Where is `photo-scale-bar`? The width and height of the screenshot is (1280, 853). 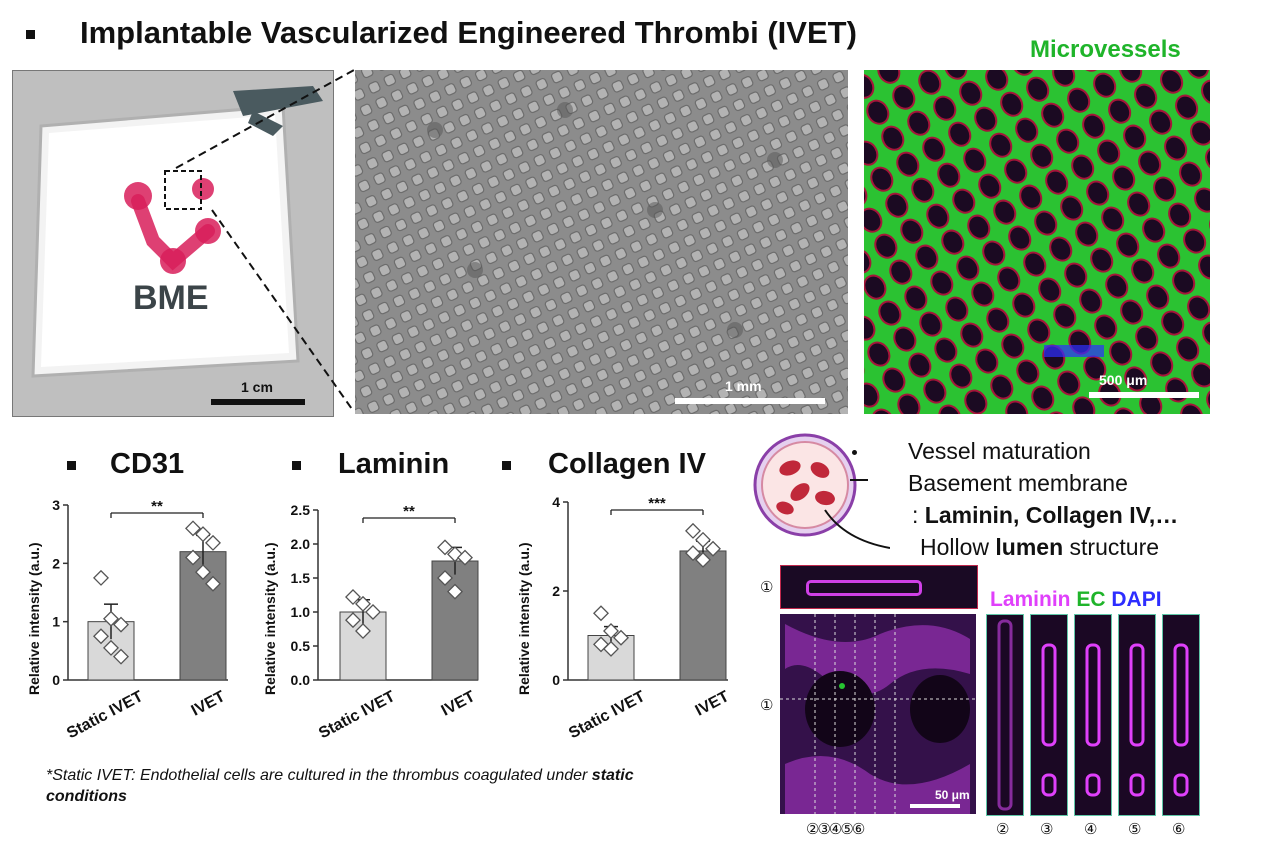
photo-scale-bar is located at coordinates (258, 402).